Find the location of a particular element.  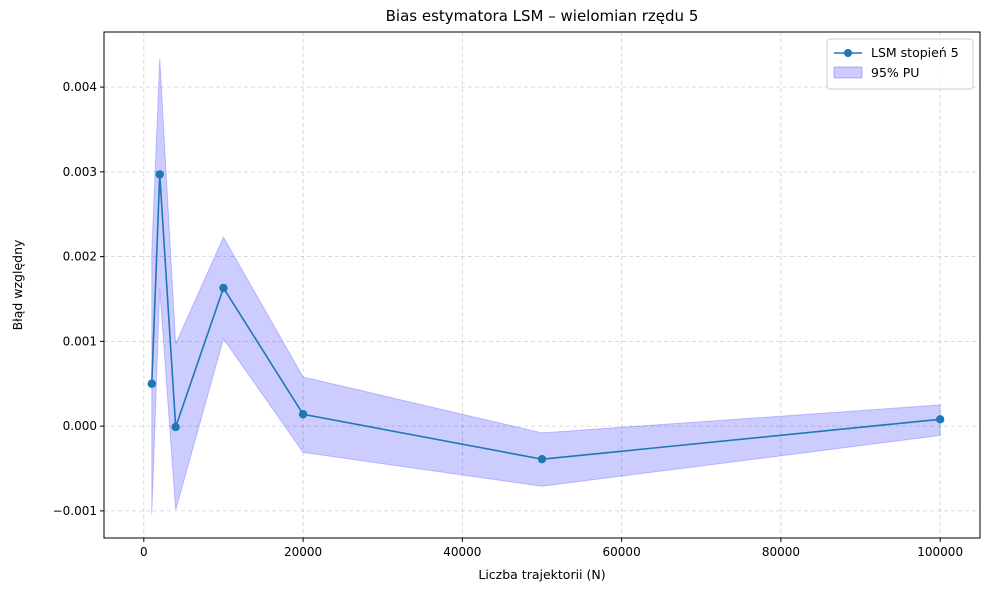

x-tick-label: 40000 is located at coordinates (462, 552).